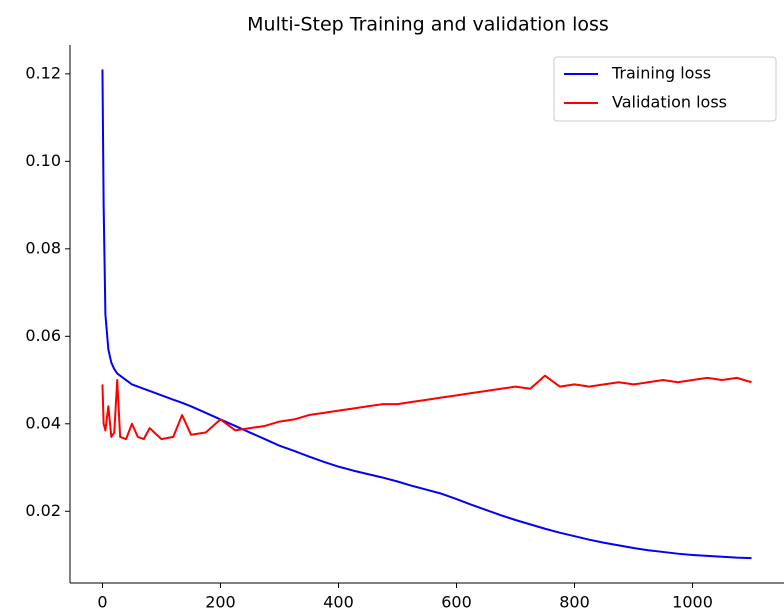 Image resolution: width=784 pixels, height=613 pixels. I want to click on x-tick-label: 400, so click(338, 602).